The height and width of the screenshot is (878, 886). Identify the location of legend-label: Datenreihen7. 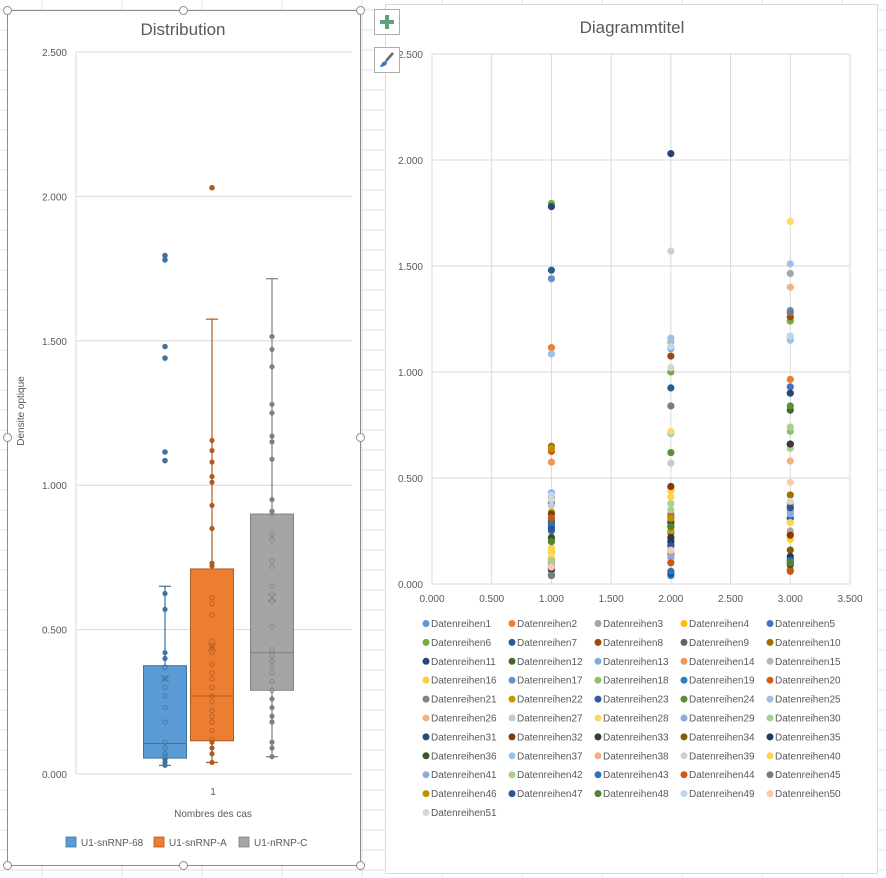
(547, 643).